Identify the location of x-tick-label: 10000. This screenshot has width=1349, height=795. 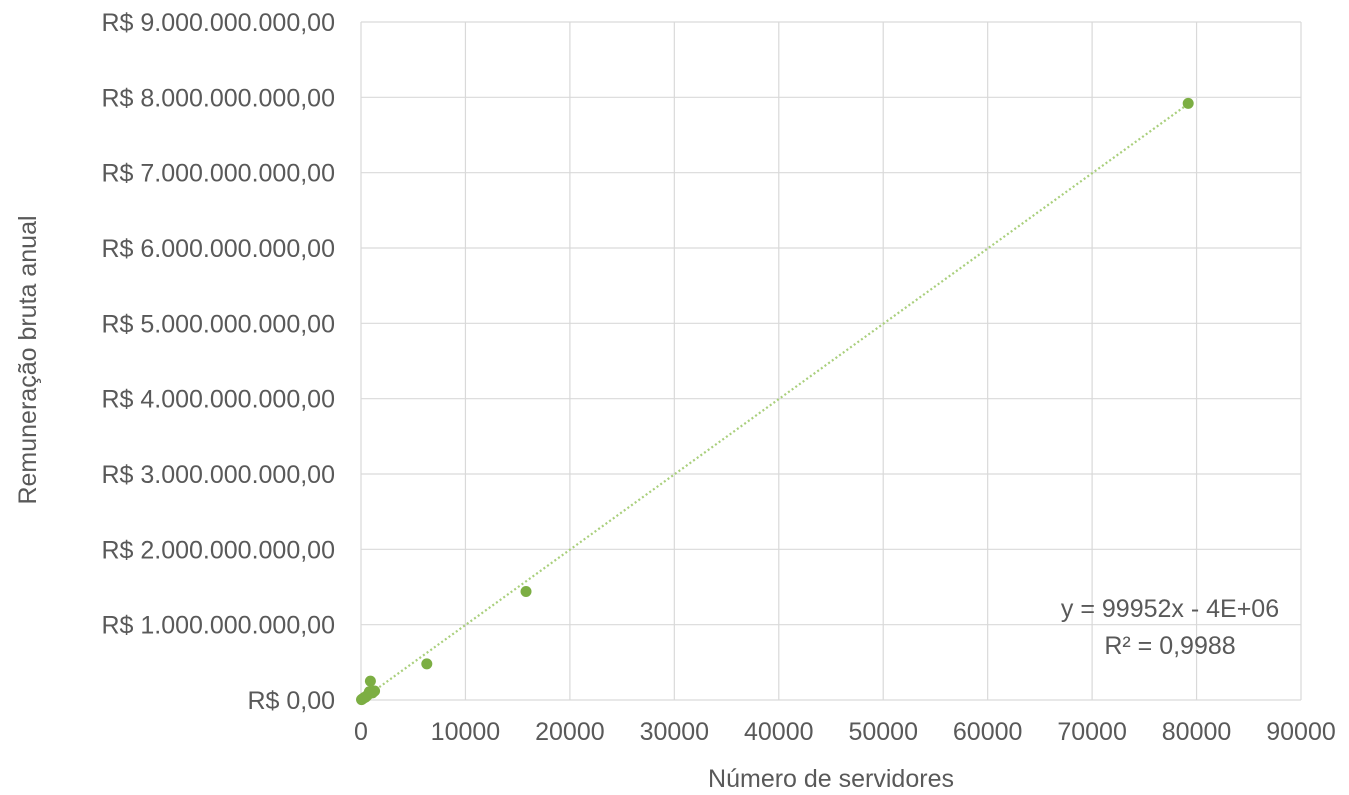
(466, 732).